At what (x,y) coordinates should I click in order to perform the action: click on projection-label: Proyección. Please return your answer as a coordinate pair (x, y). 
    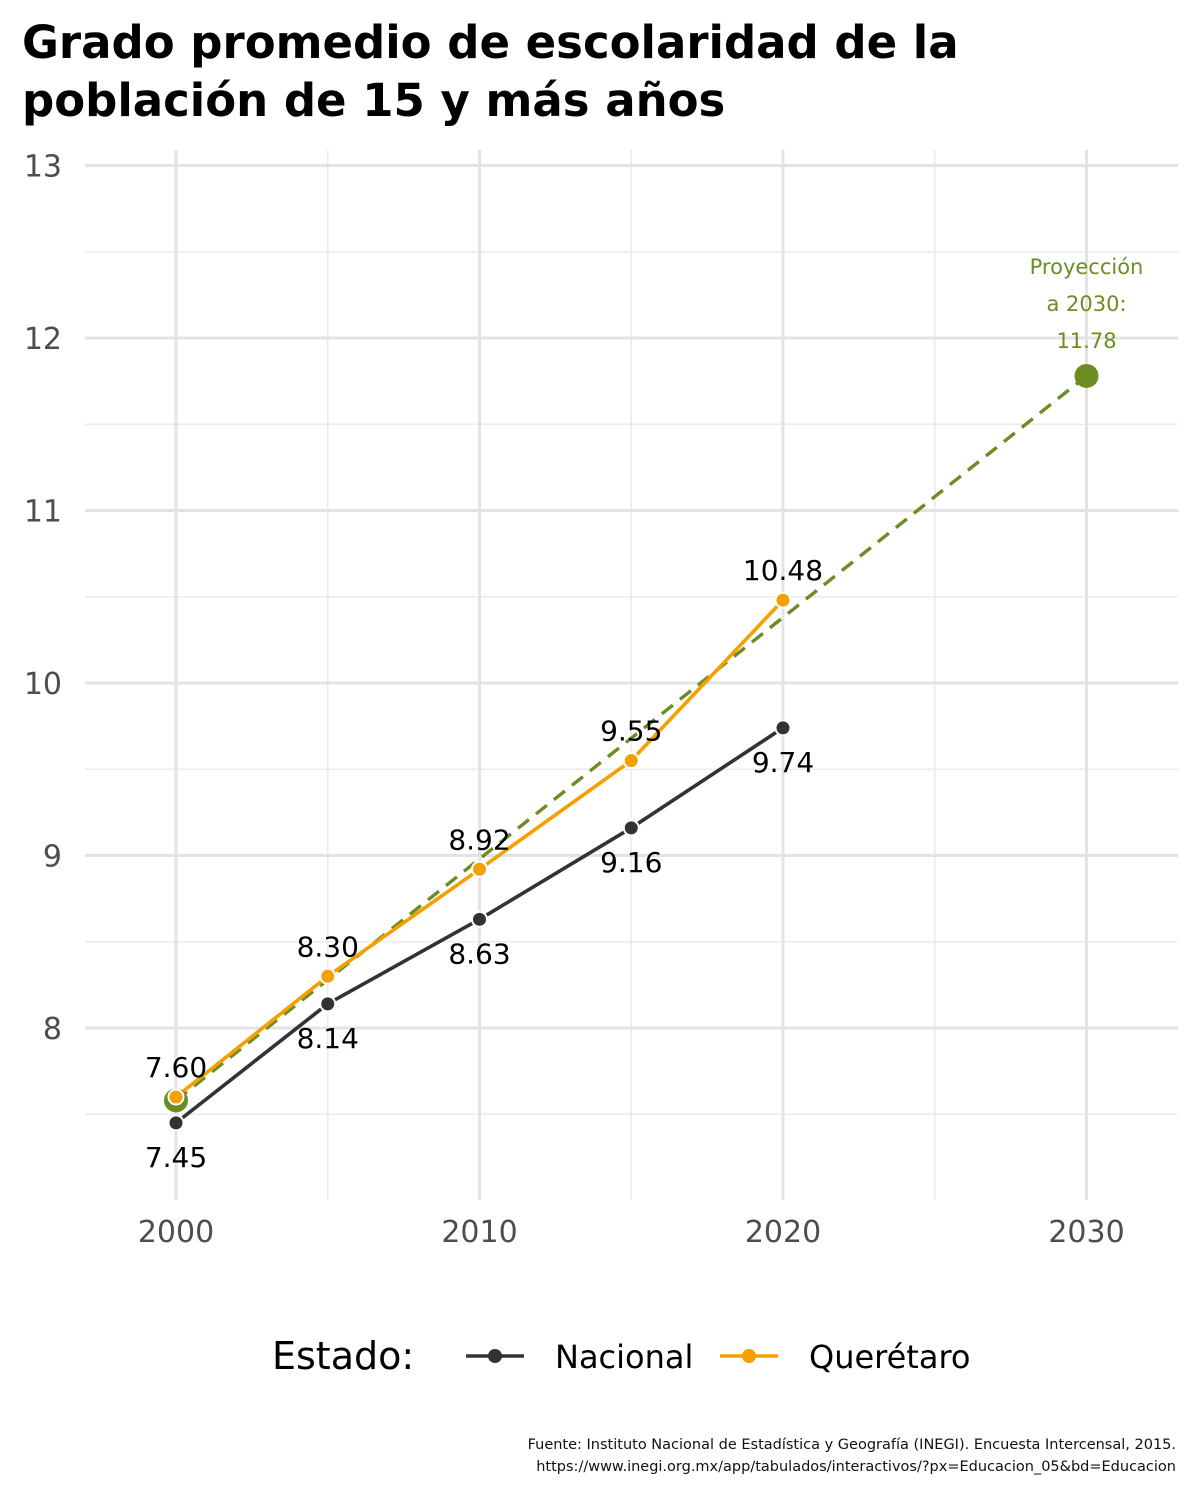
    Looking at the image, I should click on (1087, 267).